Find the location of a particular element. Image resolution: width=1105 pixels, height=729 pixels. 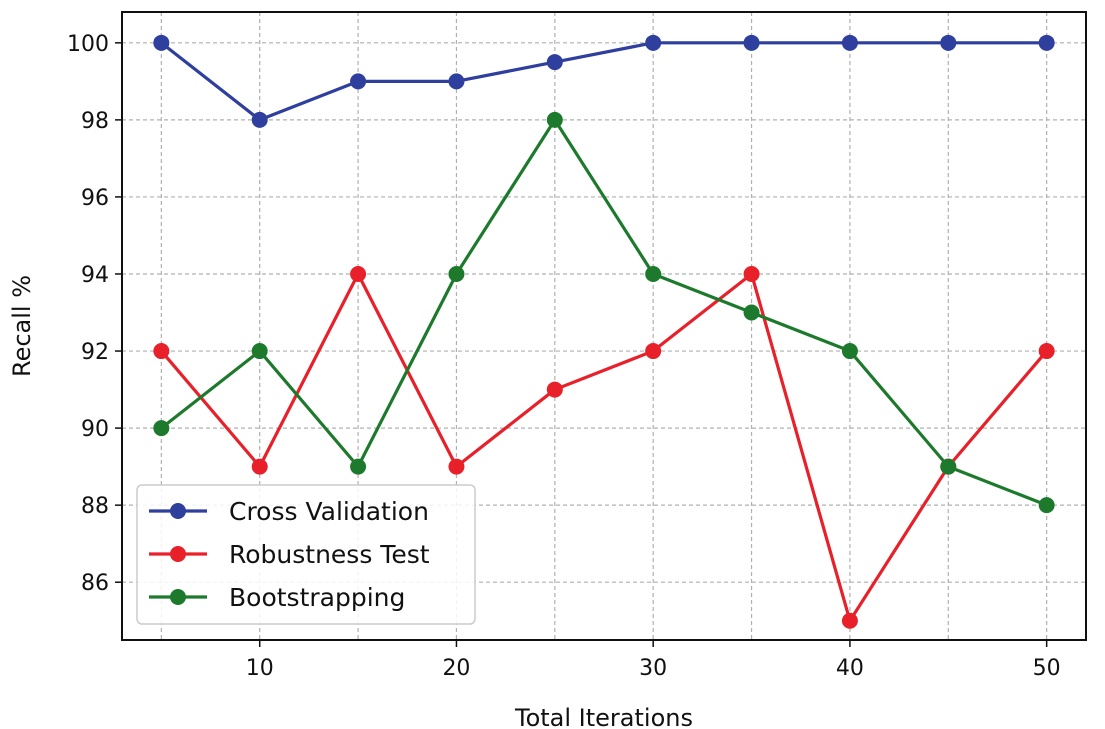

x-tick-label: 40 is located at coordinates (850, 668).